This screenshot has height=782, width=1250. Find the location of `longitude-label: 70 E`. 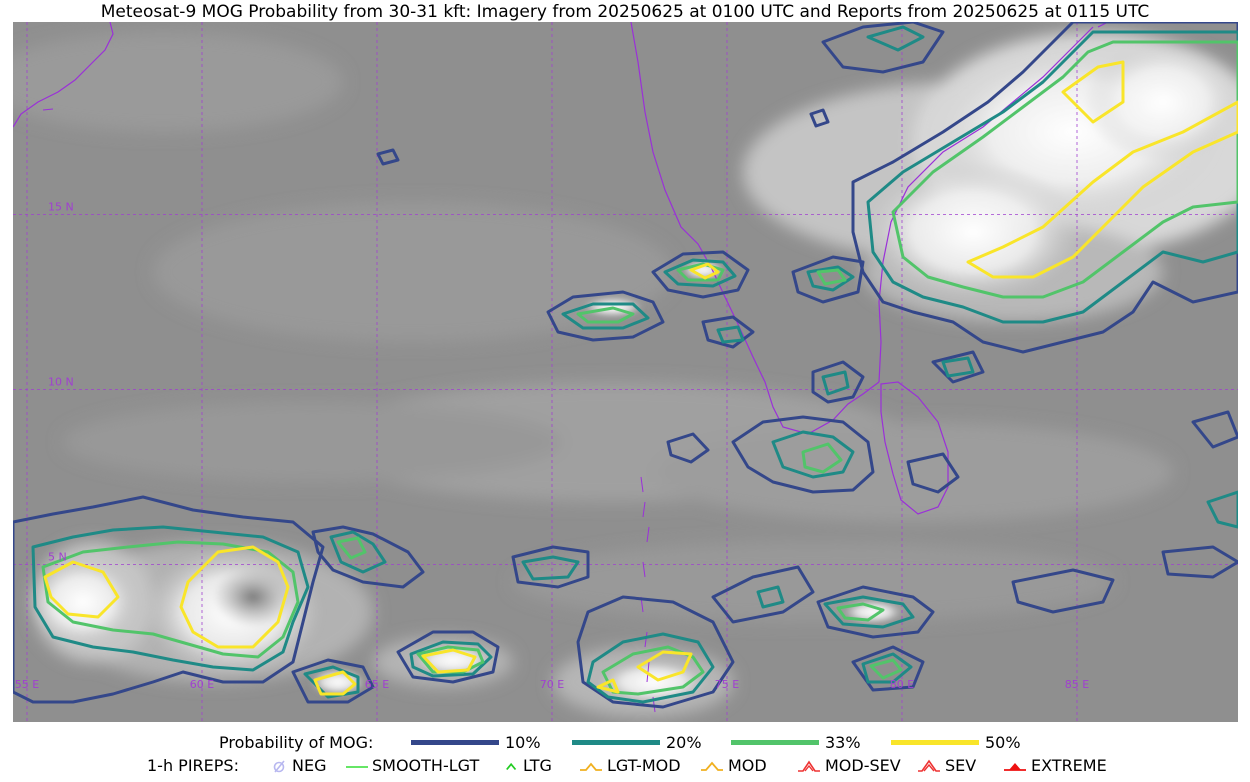

longitude-label: 70 E is located at coordinates (552, 684).